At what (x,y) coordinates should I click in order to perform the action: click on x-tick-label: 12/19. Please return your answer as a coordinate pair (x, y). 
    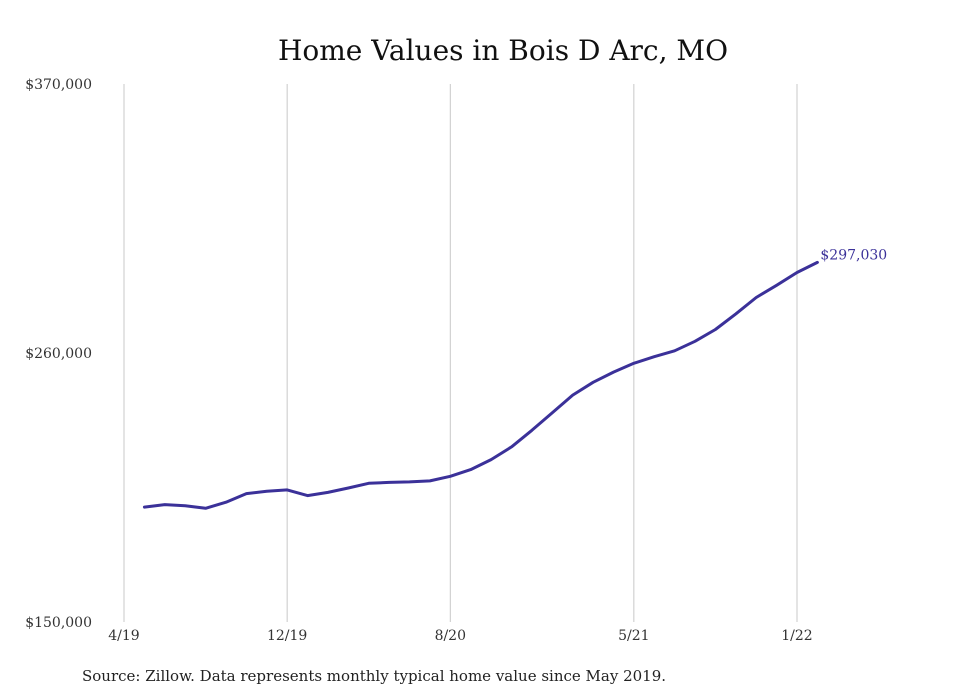
    Looking at the image, I should click on (287, 636).